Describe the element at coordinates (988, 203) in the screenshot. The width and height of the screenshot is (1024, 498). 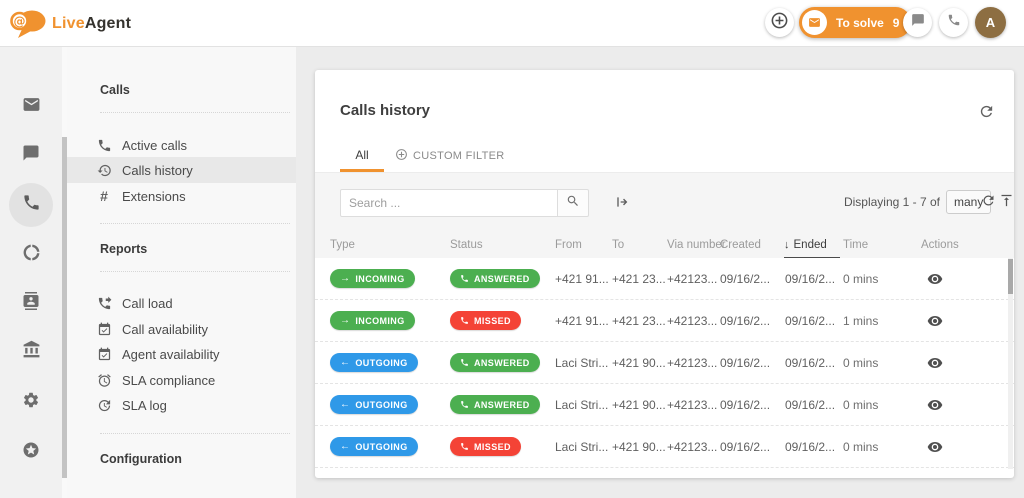
I see `table-refresh-icon` at that location.